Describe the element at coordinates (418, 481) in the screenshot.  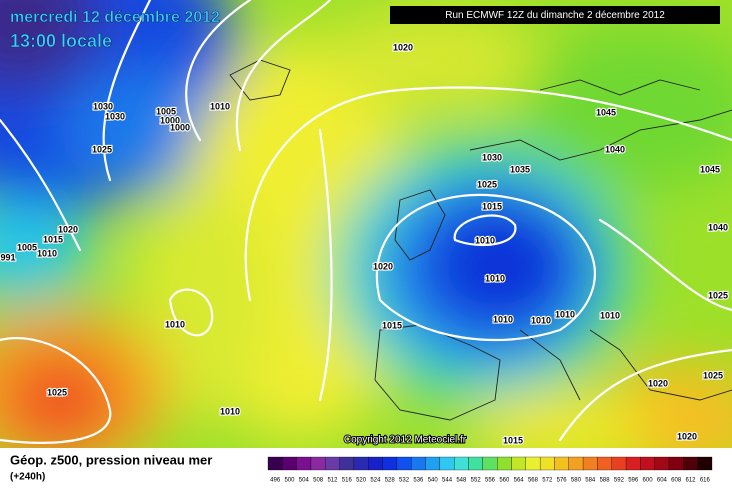
I see `scale-label: 536` at that location.